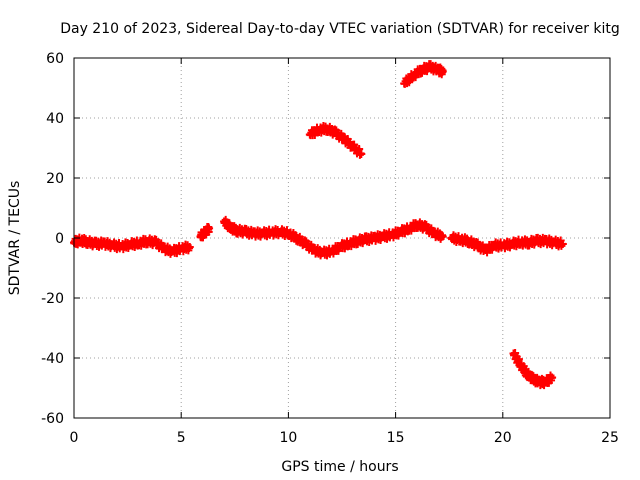  Describe the element at coordinates (339, 467) in the screenshot. I see `x-axis-label: GPS time / hours` at that location.